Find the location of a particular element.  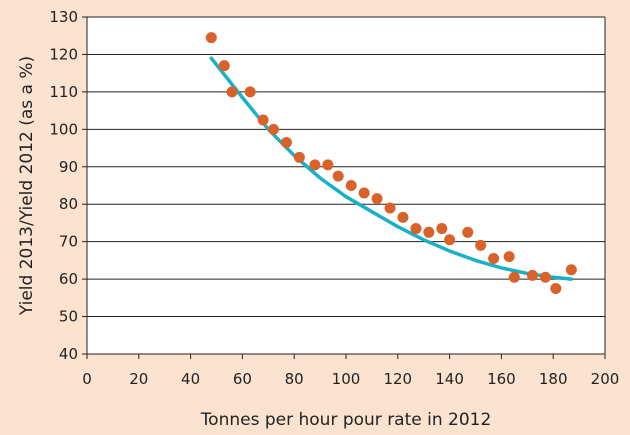

x-tick-label-140: 140 is located at coordinates (449, 379).